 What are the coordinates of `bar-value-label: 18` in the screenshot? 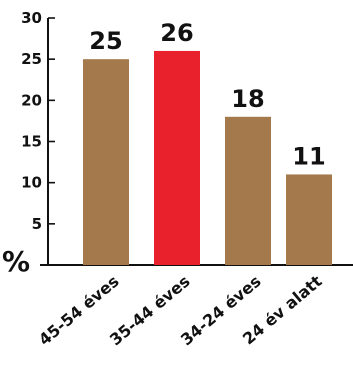 It's located at (247, 99).